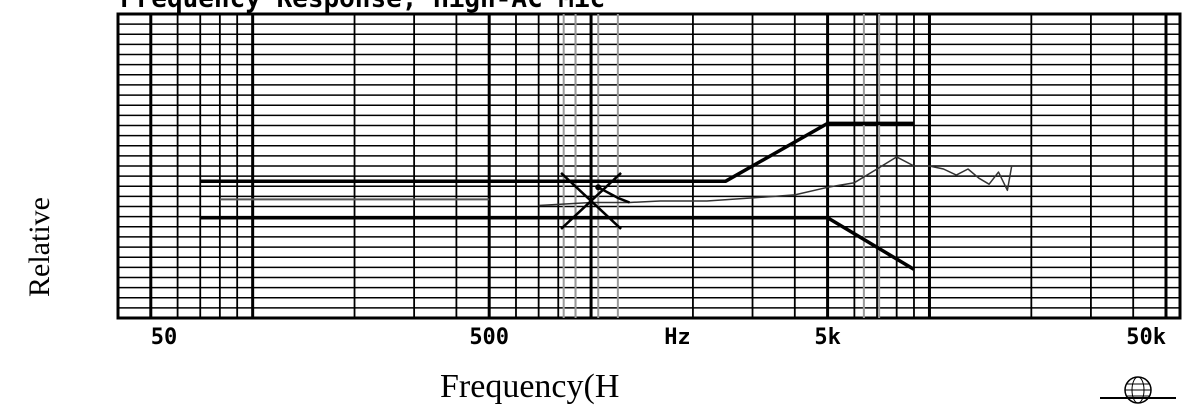  I want to click on series-upper-tolerance, so click(557, 152).